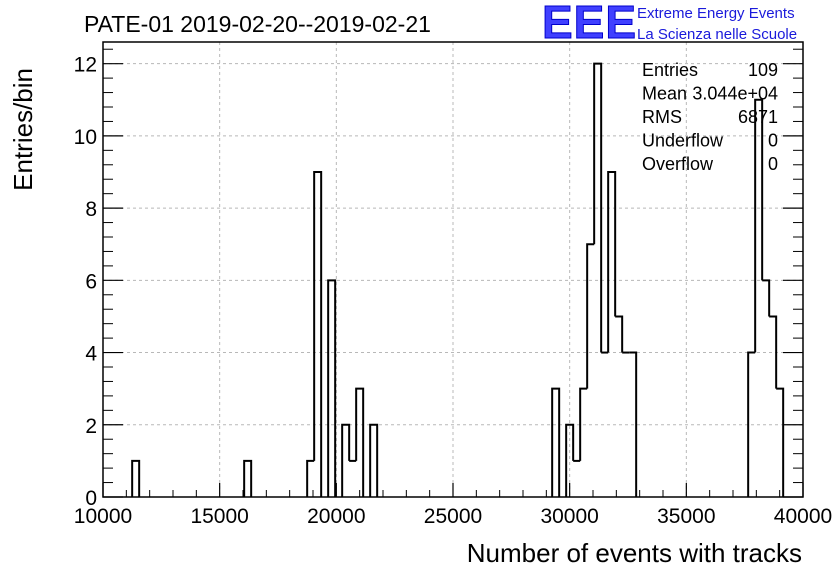 The image size is (836, 572). I want to click on y-tick-labels: 0 2 4 6 8 10 12, so click(86, 282).